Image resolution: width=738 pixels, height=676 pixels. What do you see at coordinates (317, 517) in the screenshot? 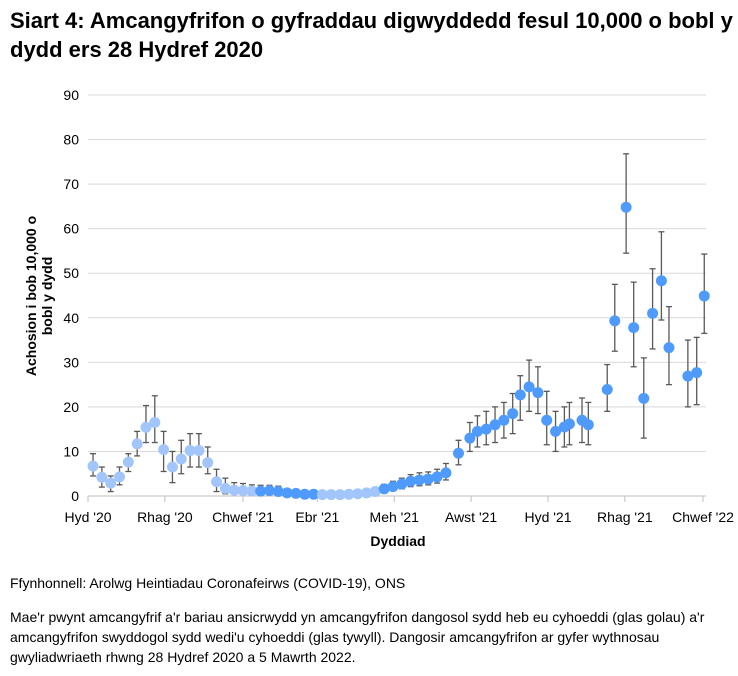
I see `x-tick-label: Ebr '21` at bounding box center [317, 517].